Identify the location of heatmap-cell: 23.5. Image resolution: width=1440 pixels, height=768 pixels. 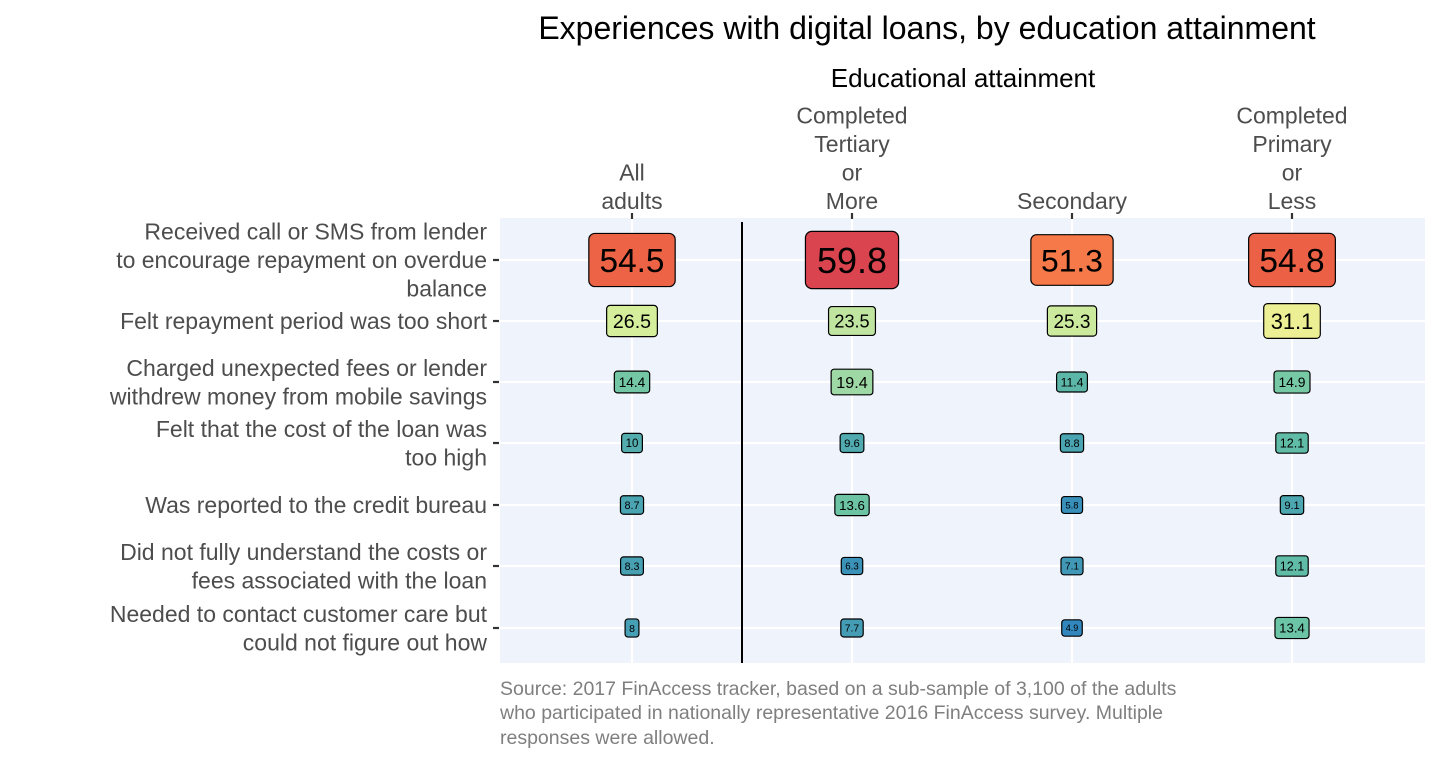
(852, 321).